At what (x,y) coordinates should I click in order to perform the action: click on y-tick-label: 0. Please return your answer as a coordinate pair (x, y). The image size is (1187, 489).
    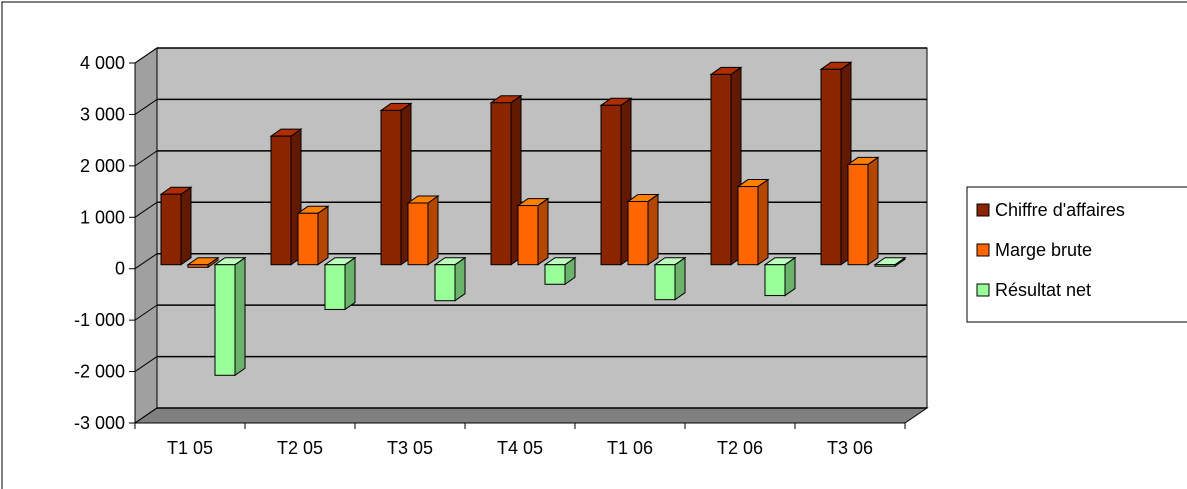
    Looking at the image, I should click on (120, 269).